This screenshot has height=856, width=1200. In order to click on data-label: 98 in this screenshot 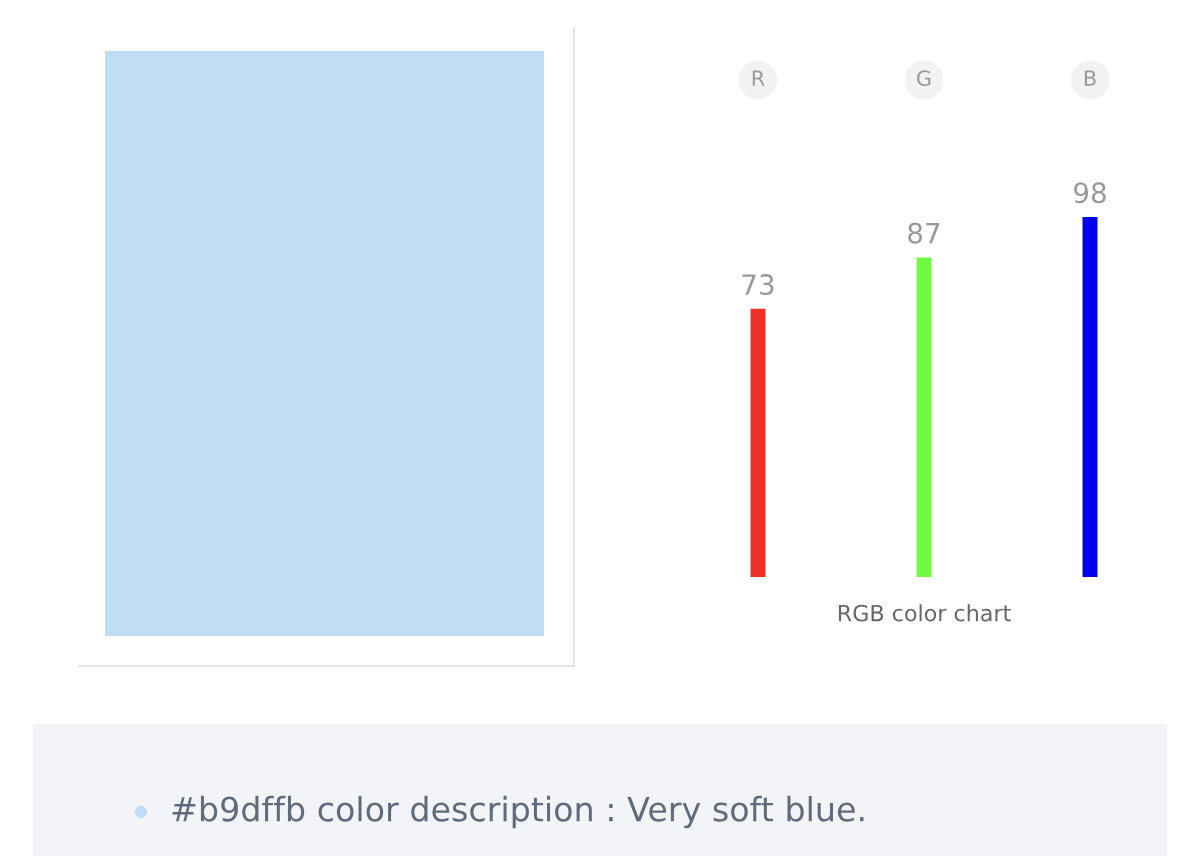, I will do `click(1090, 193)`.